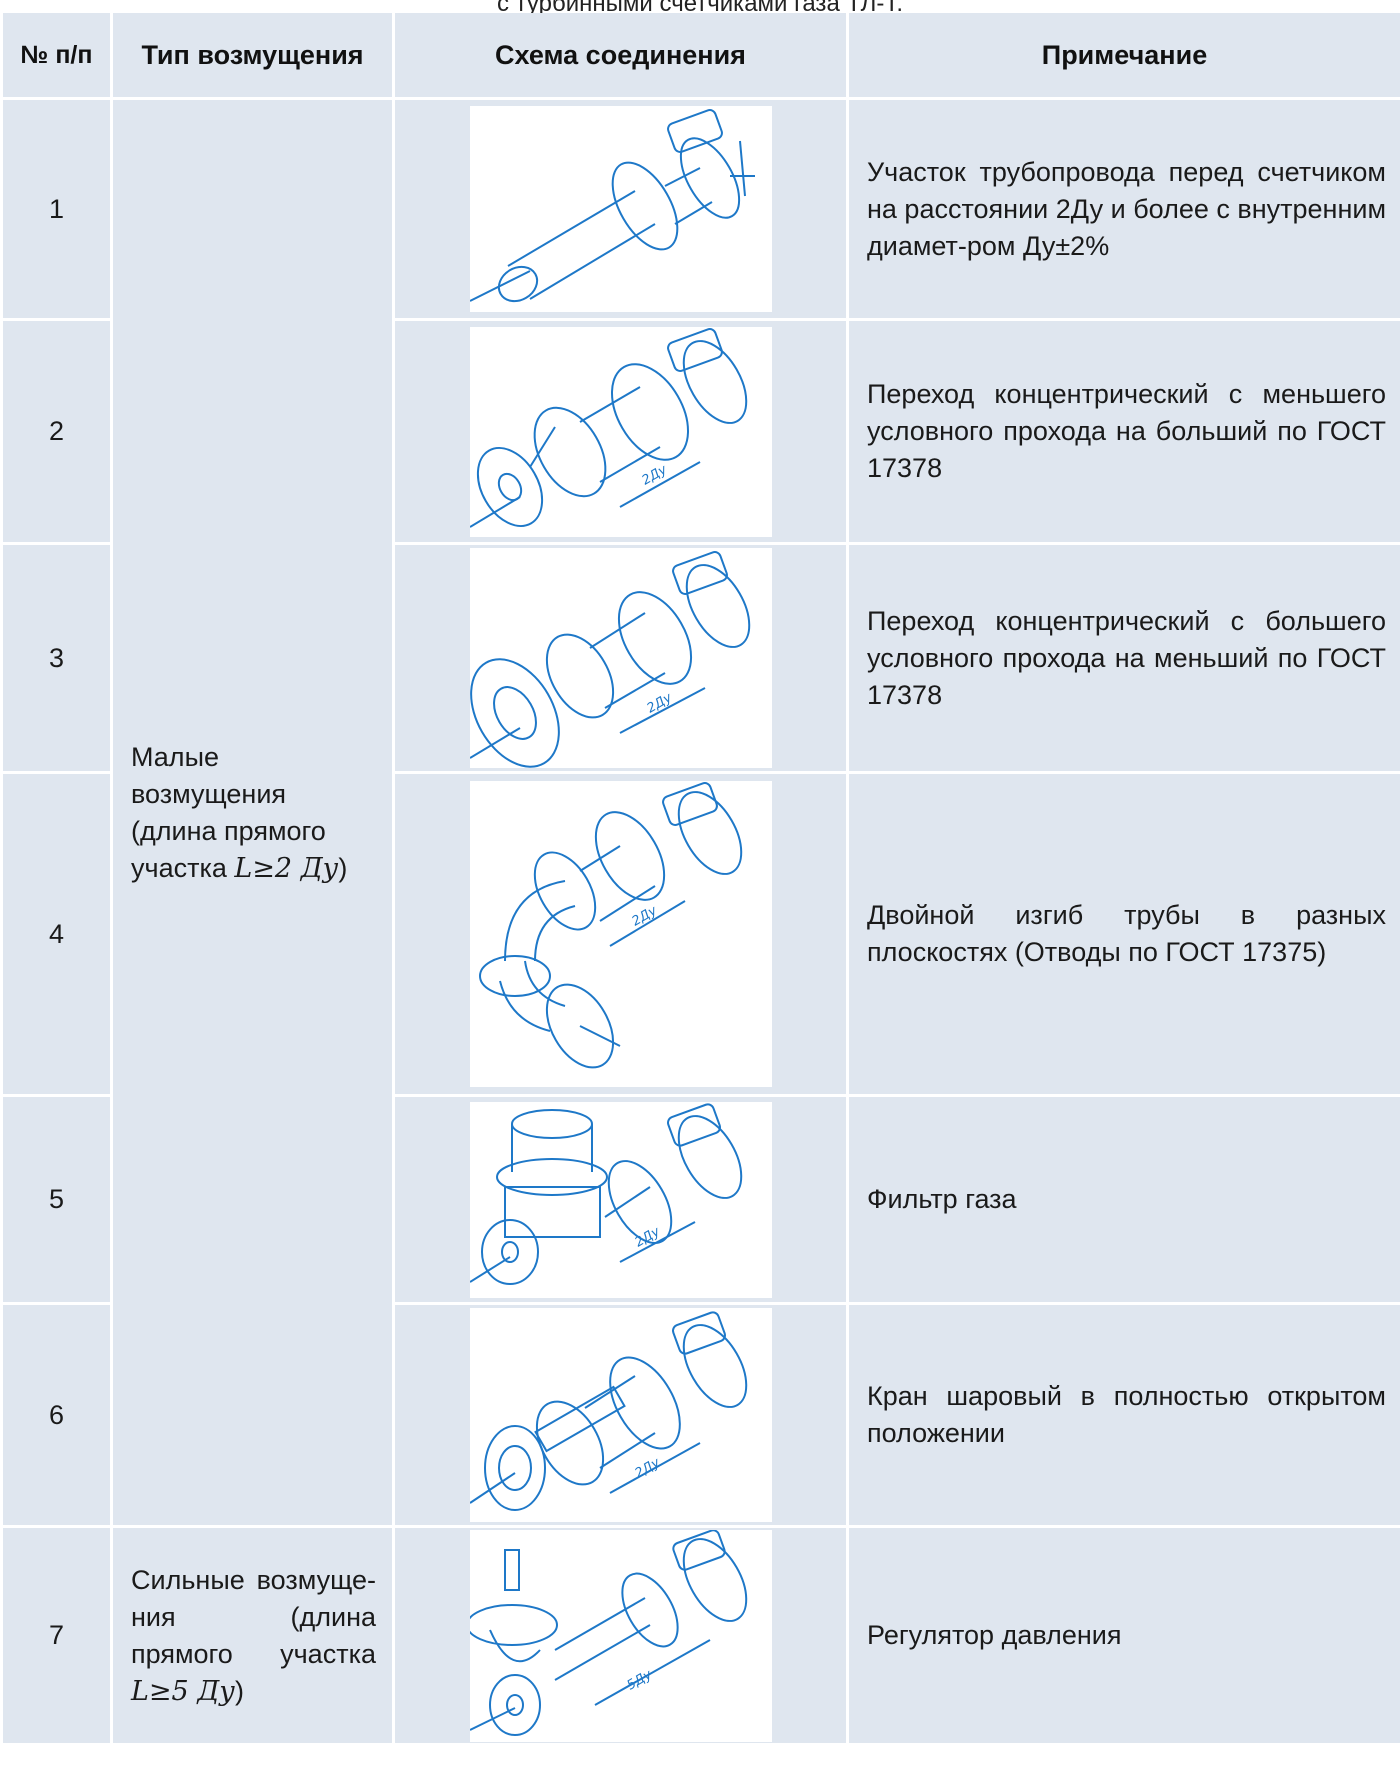 This screenshot has height=1783, width=1400. Describe the element at coordinates (228, 812) in the screenshot. I see `type-label: Малые возмущения (длина прямого участка` at that location.